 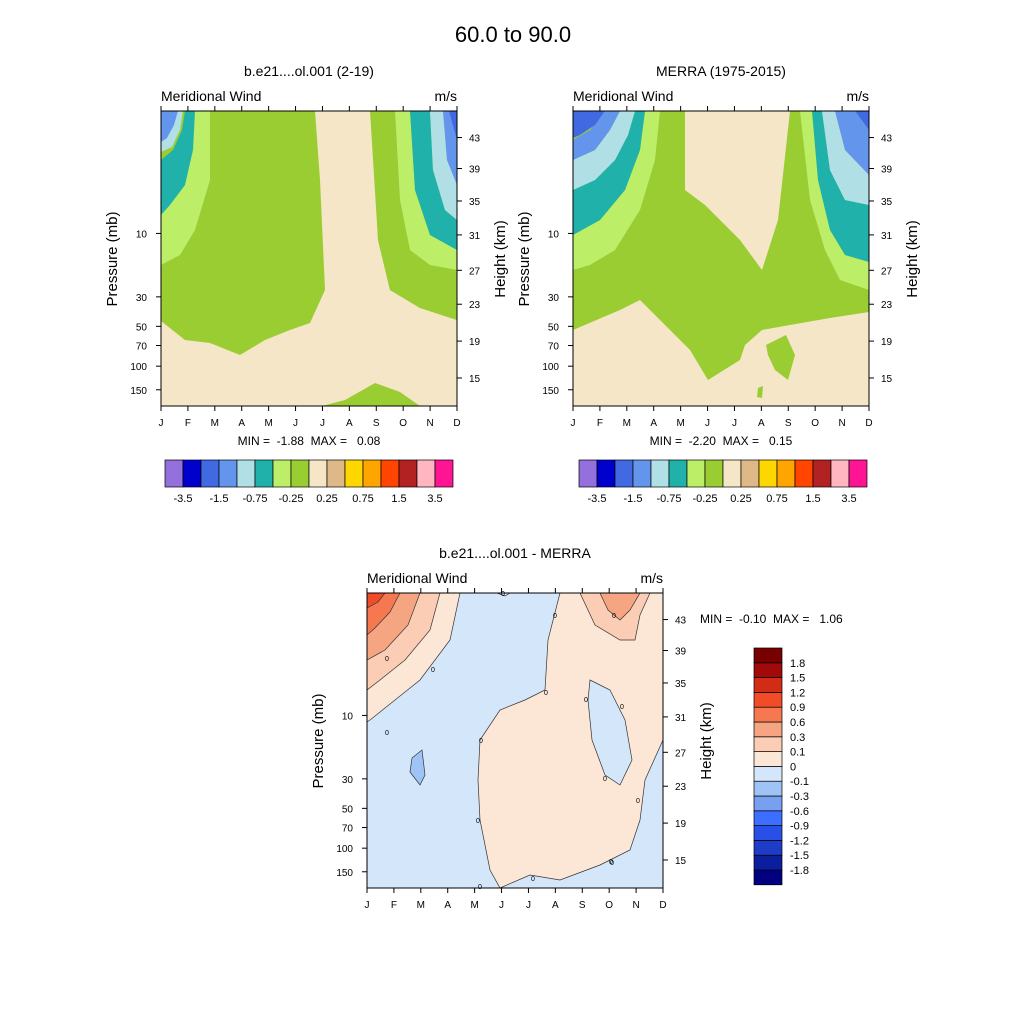 What do you see at coordinates (797, 753) in the screenshot?
I see `colorbar-label: 0.1` at bounding box center [797, 753].